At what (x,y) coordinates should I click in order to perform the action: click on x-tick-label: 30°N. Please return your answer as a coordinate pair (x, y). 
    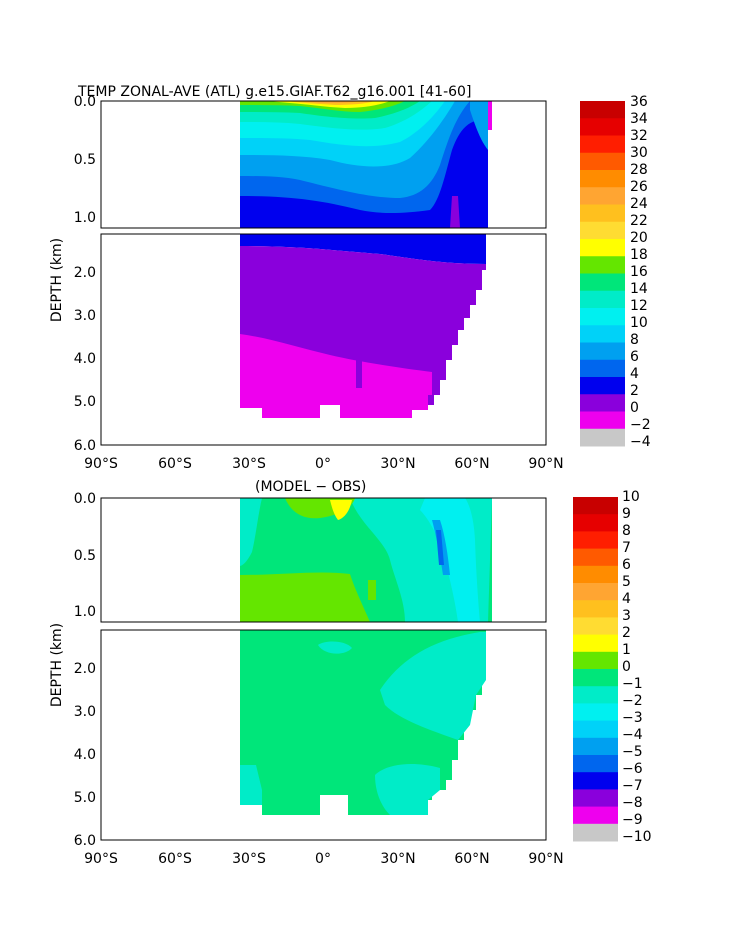
    Looking at the image, I should click on (397, 859).